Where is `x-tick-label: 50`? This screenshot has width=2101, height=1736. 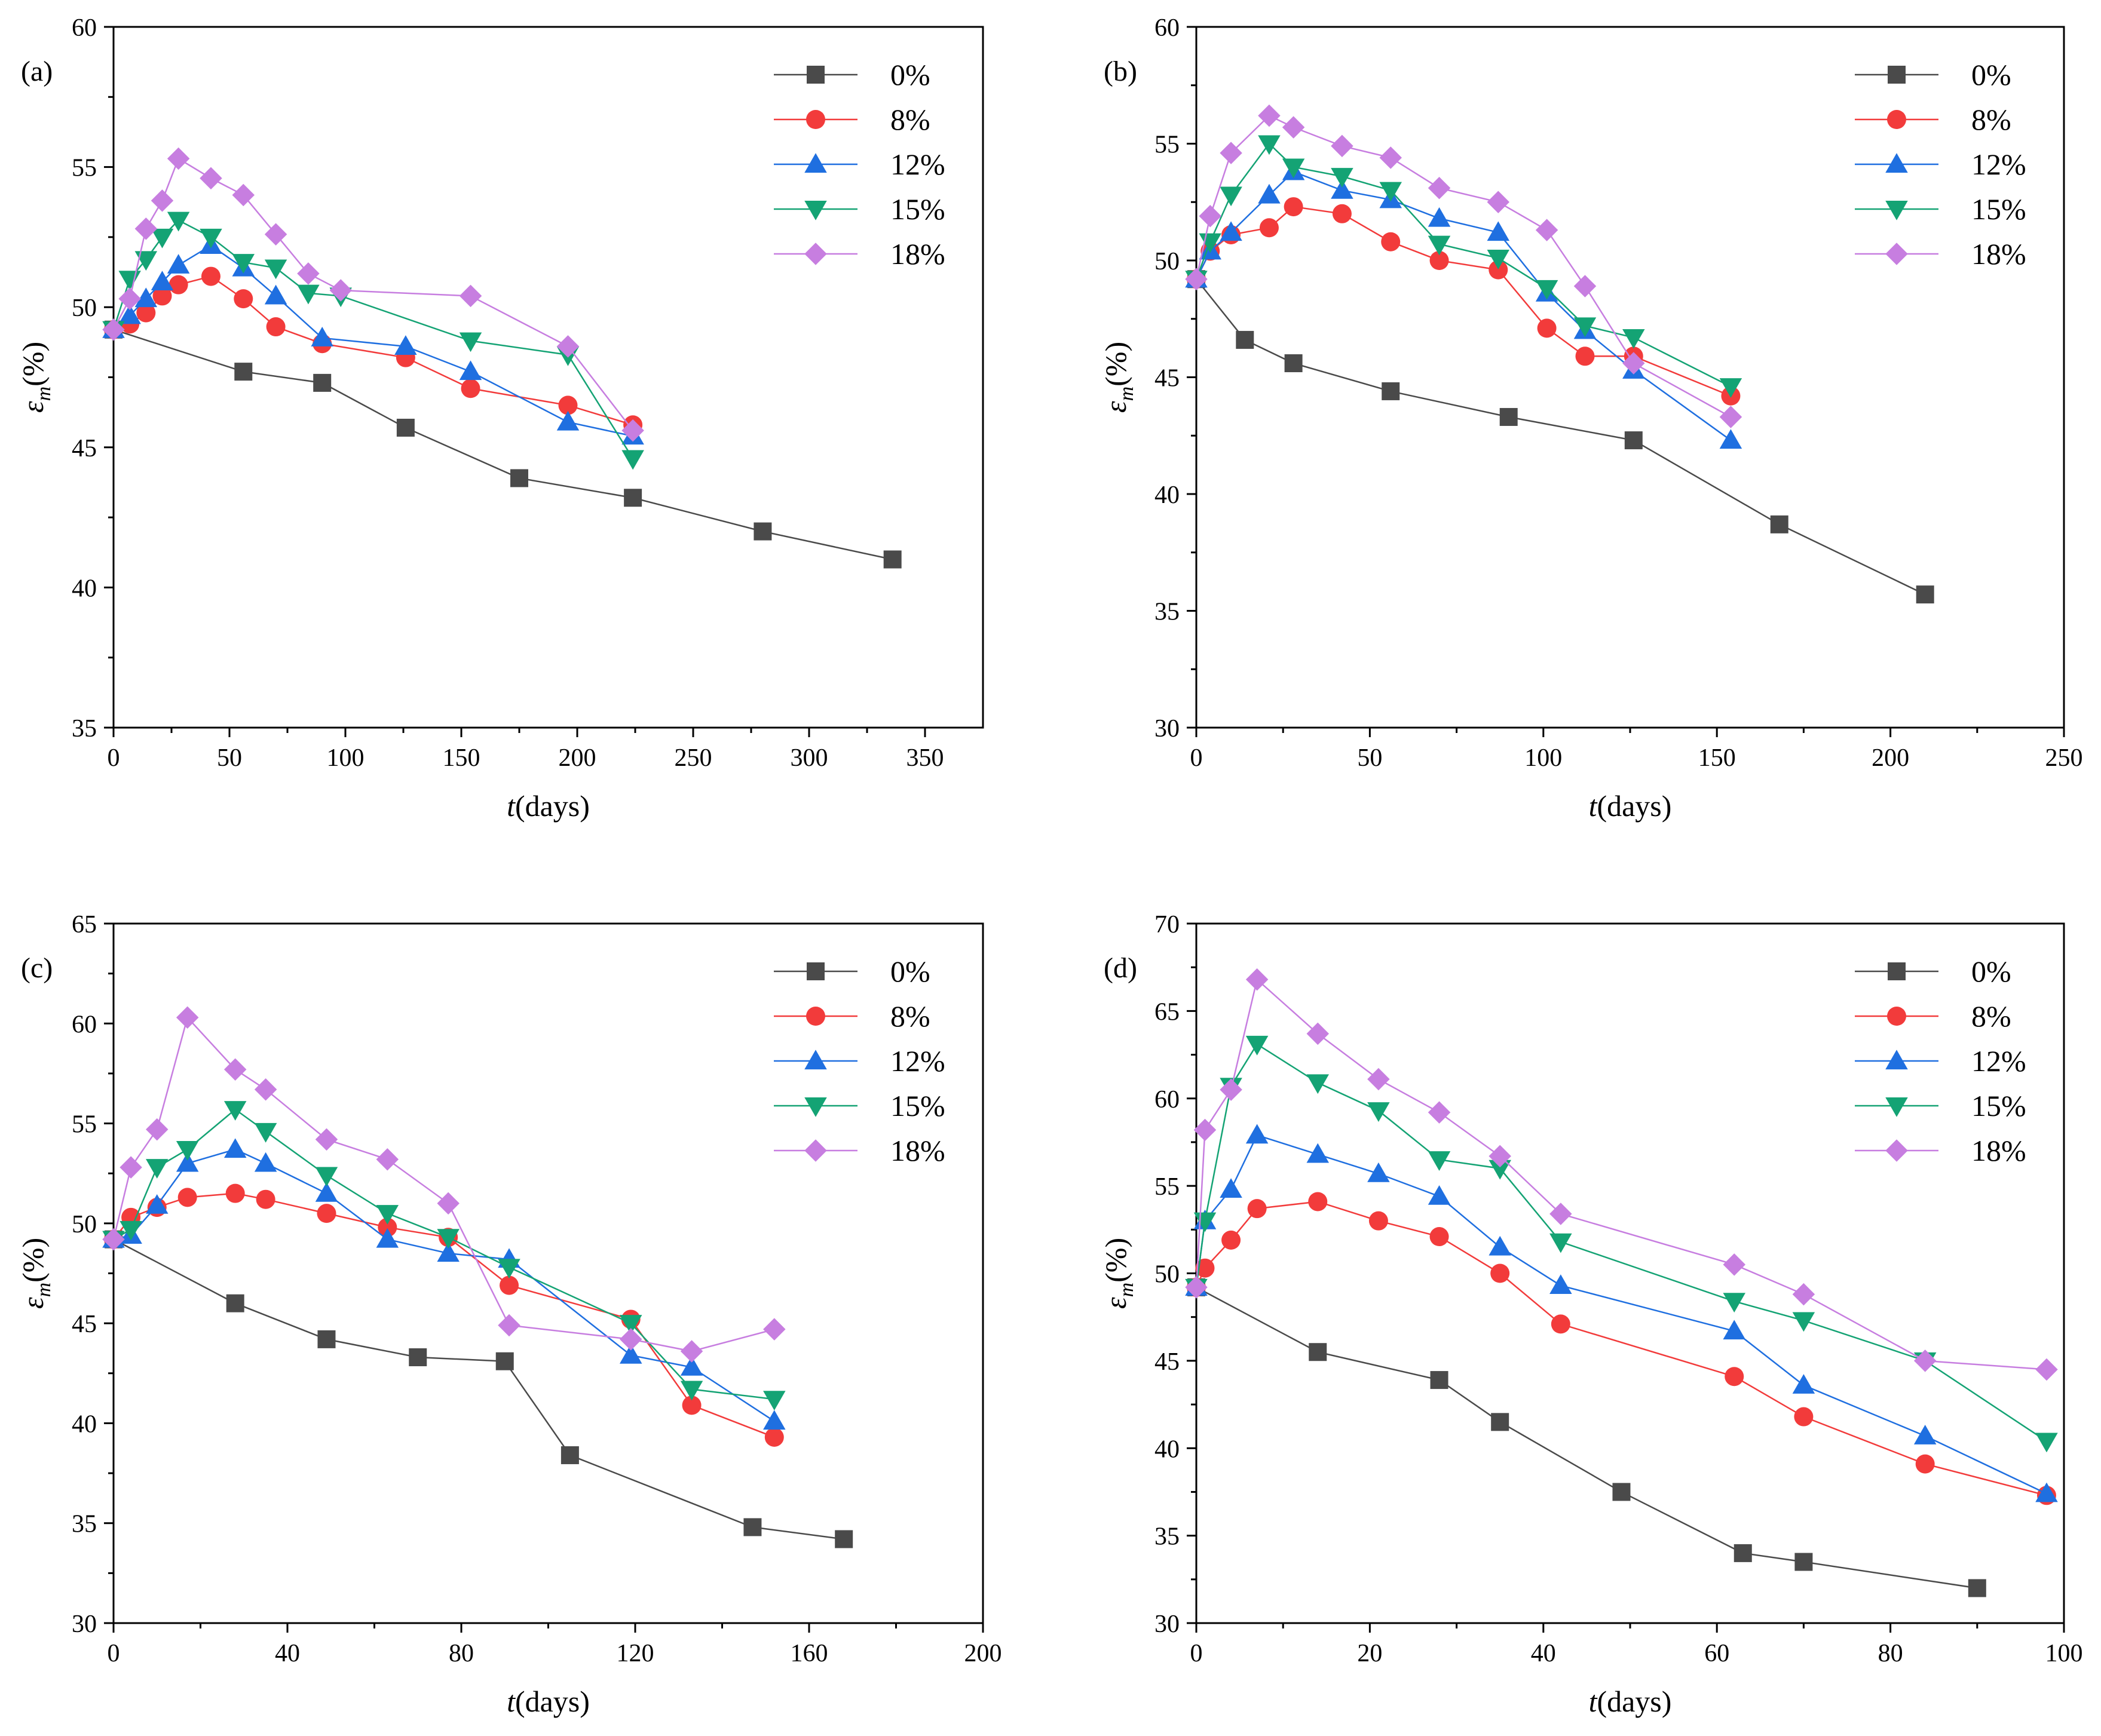
x-tick-label: 50 is located at coordinates (1370, 758).